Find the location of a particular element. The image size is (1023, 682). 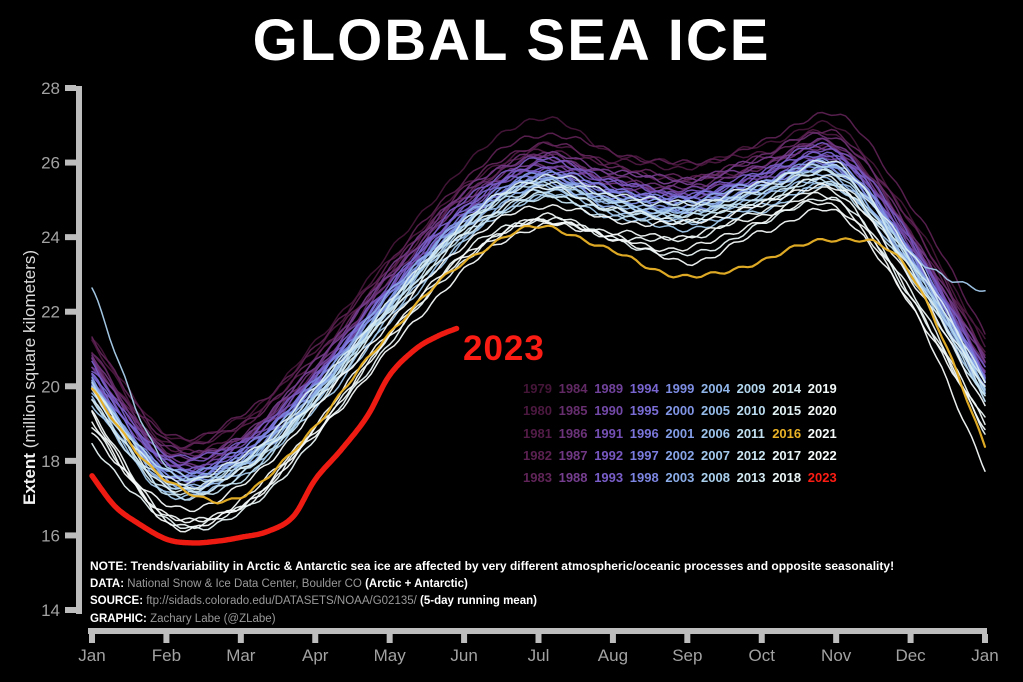

legend-year-1995: 1995 is located at coordinates (644, 411).